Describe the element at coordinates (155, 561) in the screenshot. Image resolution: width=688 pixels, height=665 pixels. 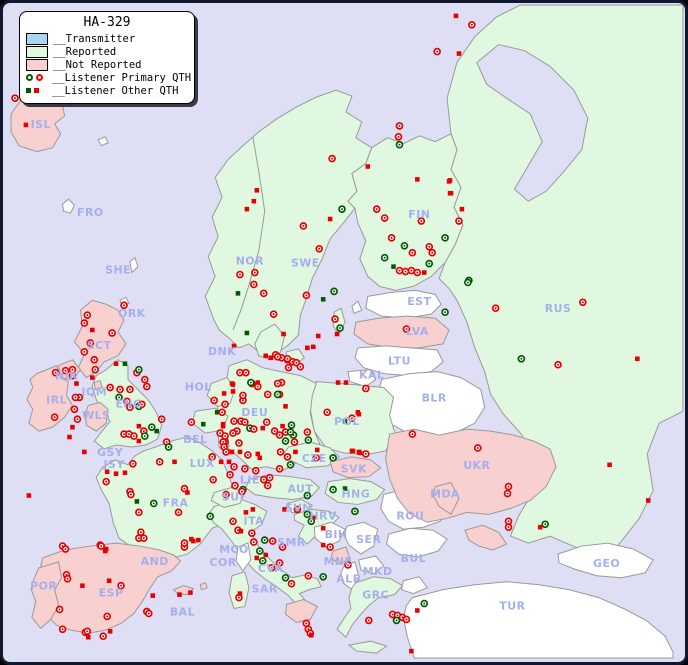
I see `country-label-and: AND` at that location.